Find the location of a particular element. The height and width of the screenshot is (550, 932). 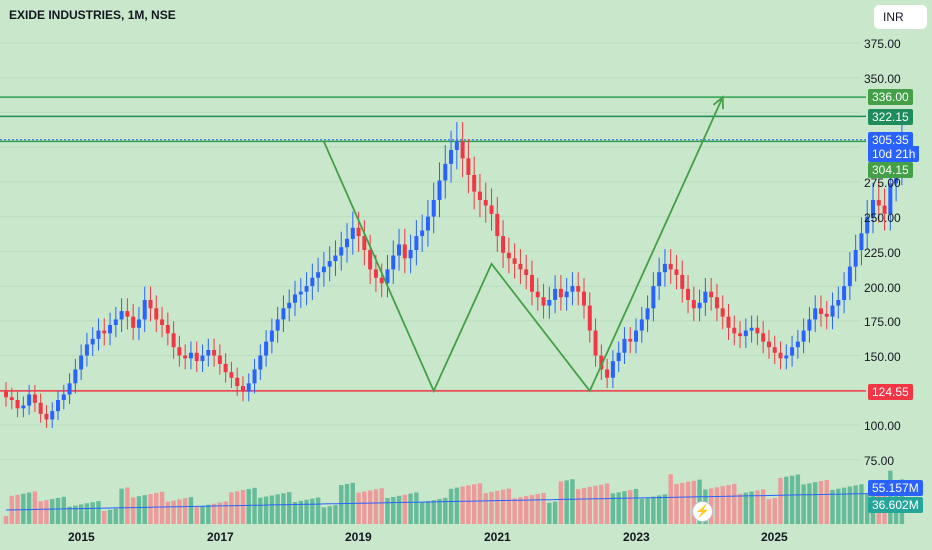

volume-badge: 36.602M is located at coordinates (895, 505).